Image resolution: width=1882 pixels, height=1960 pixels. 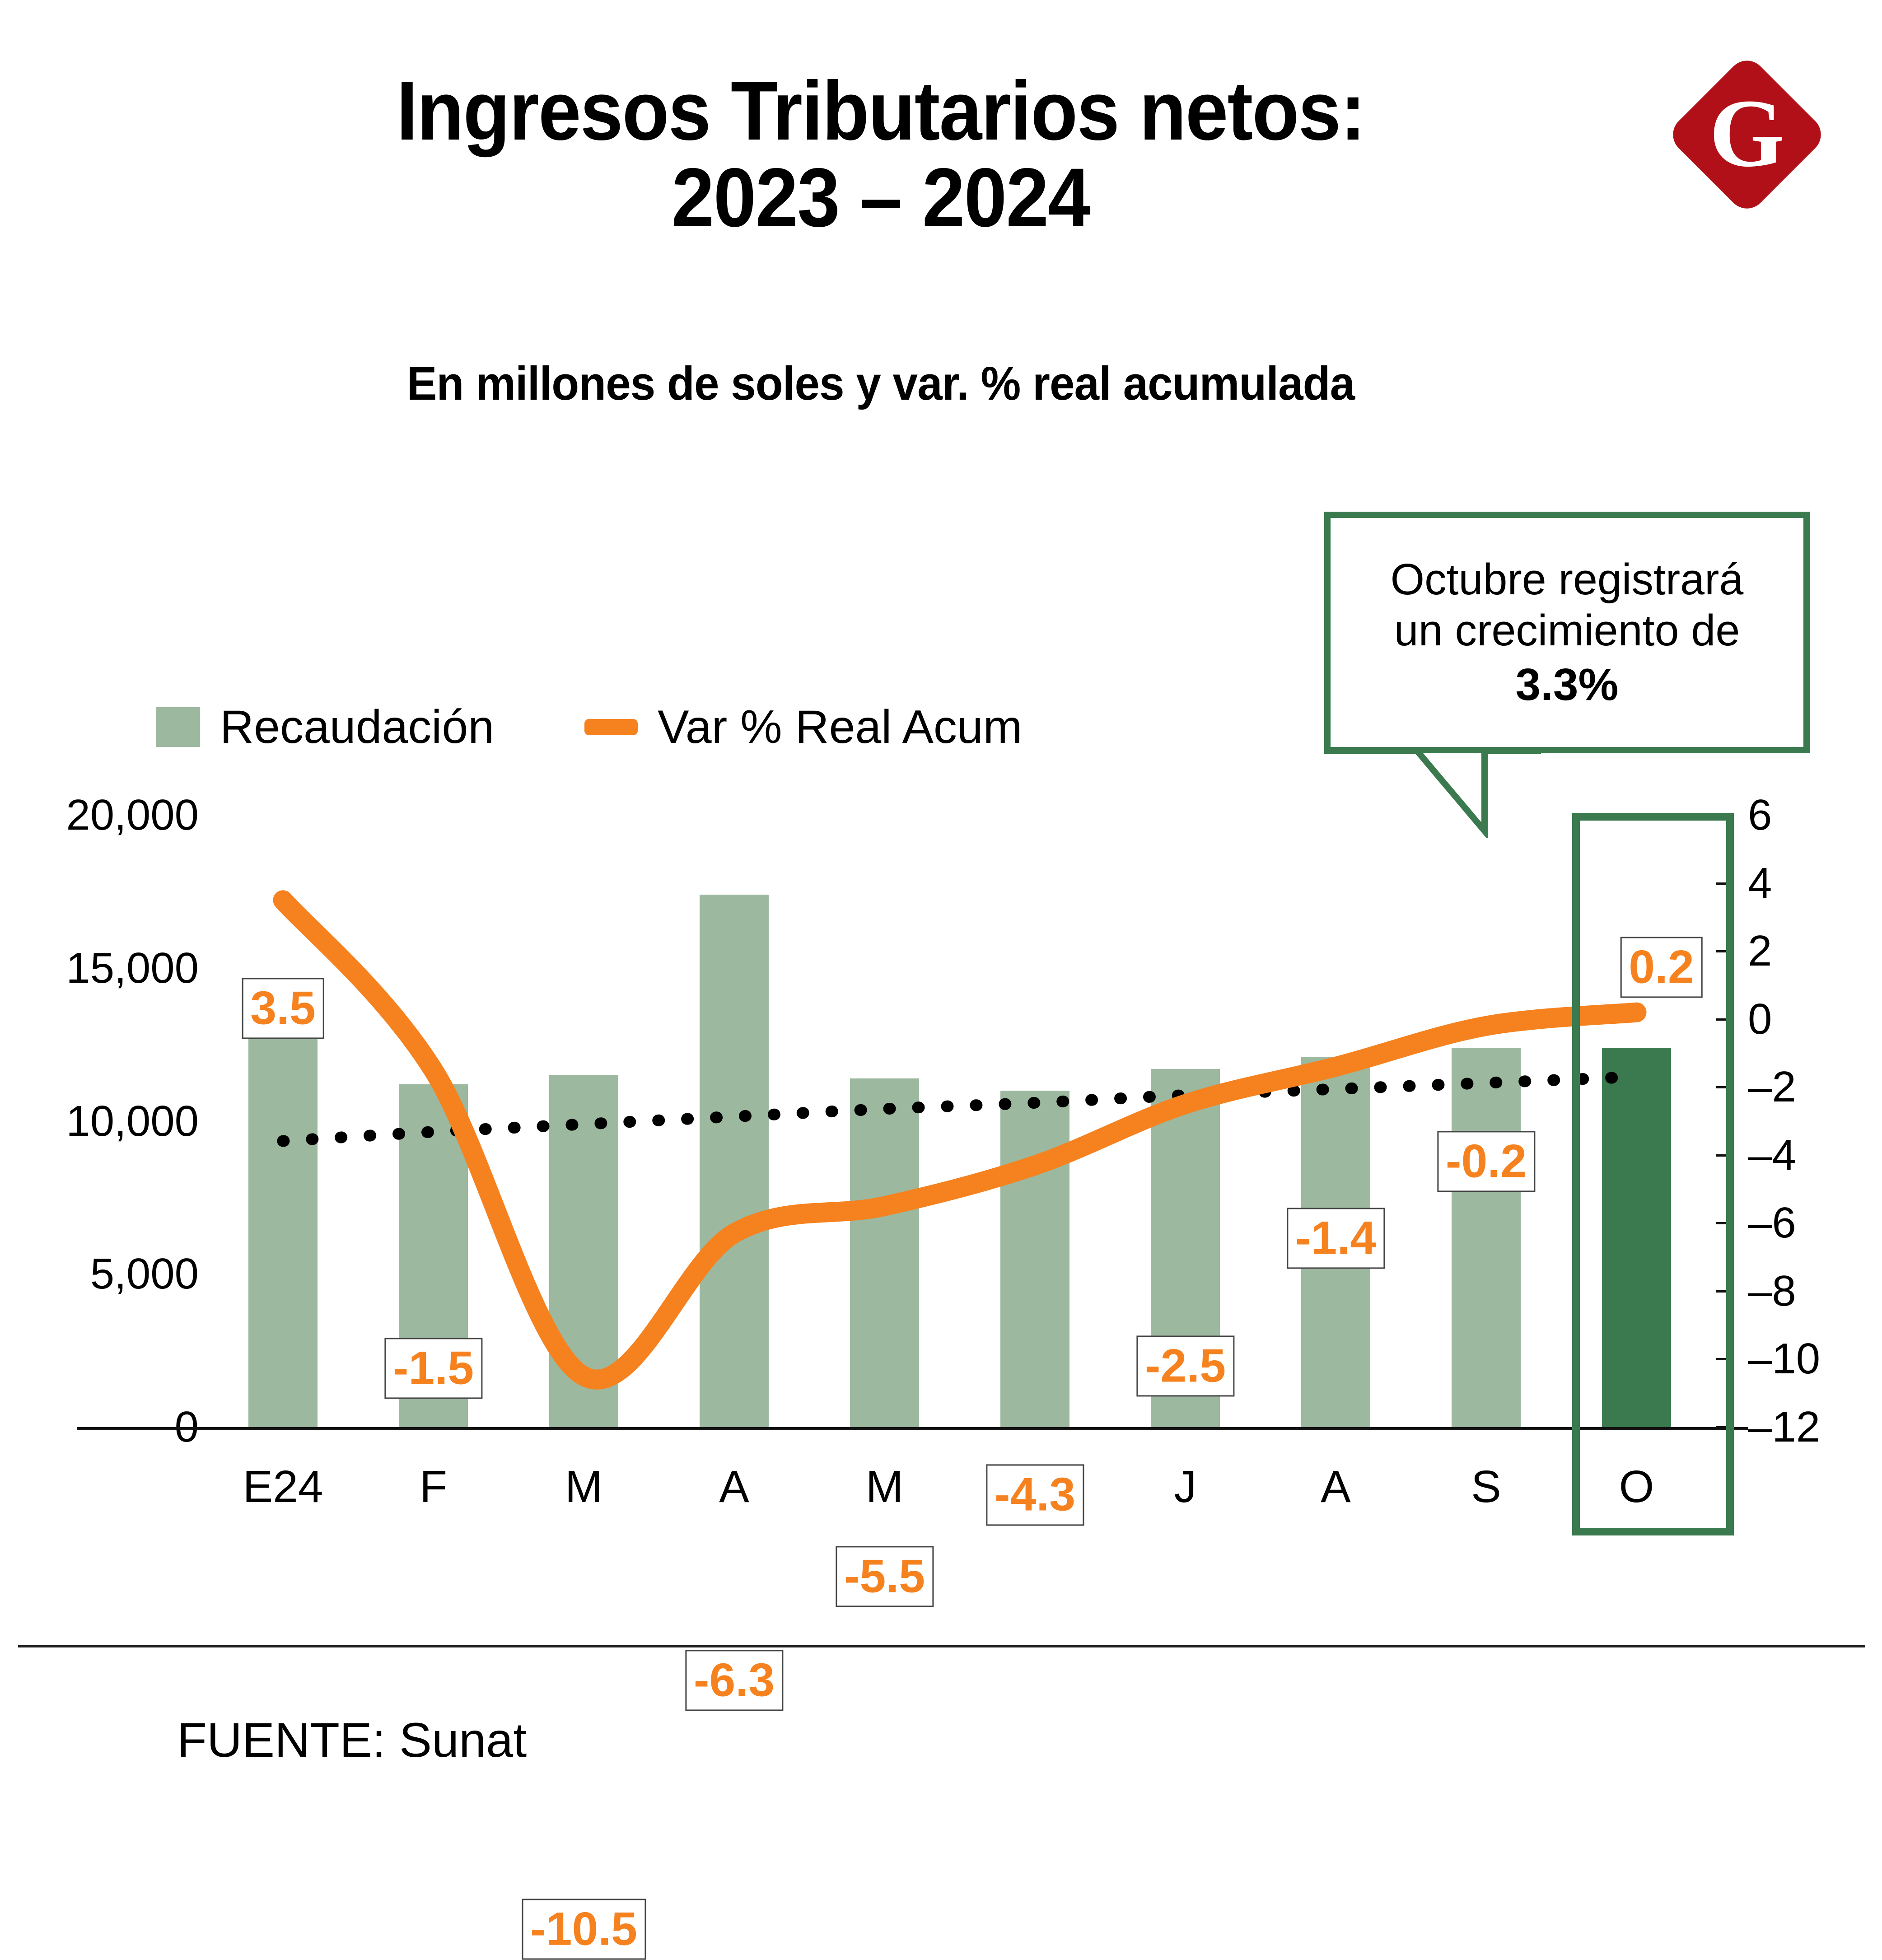 What do you see at coordinates (1815, 1174) in the screenshot?
I see `y-axis-right: 6 4 2 0 –2 –4 –6 –8 –10 –12` at bounding box center [1815, 1174].